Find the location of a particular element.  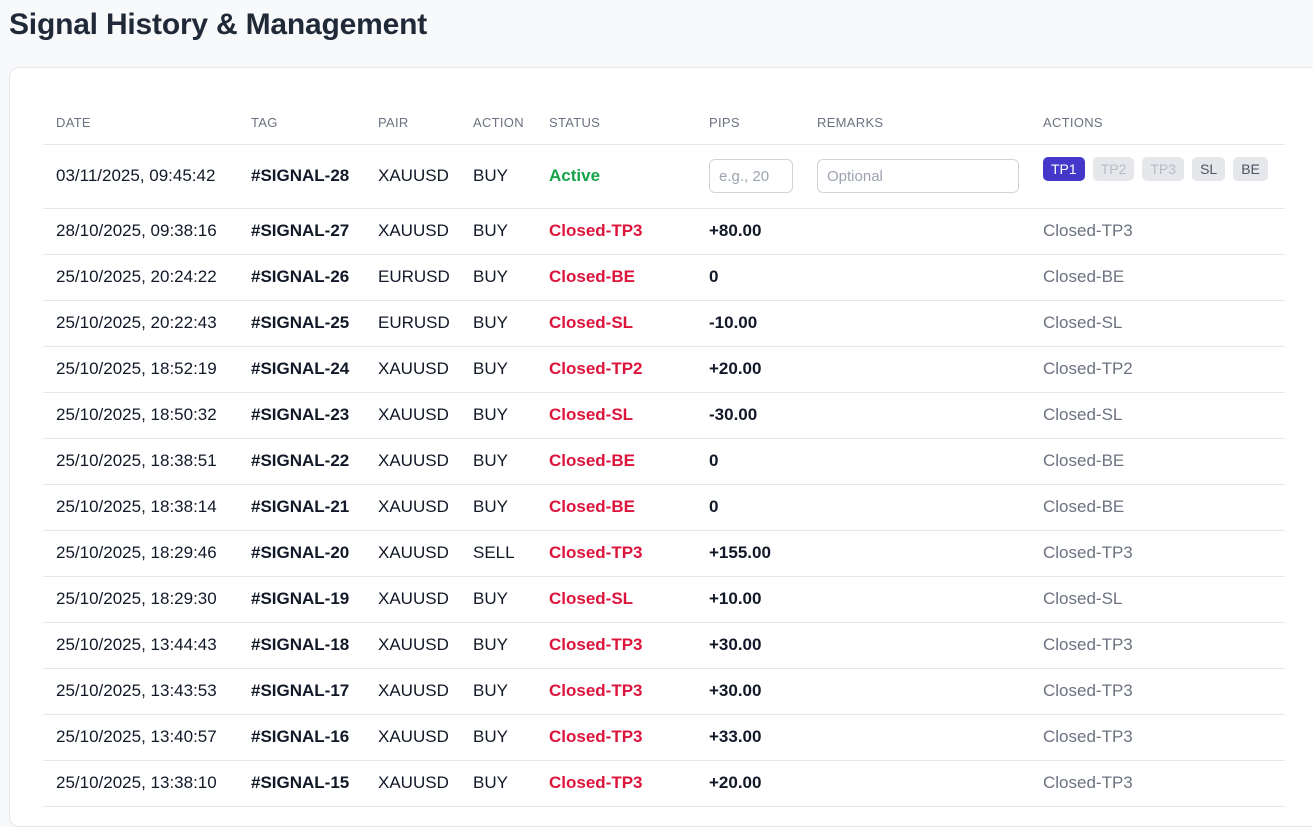

cell-pips is located at coordinates (750, 176).